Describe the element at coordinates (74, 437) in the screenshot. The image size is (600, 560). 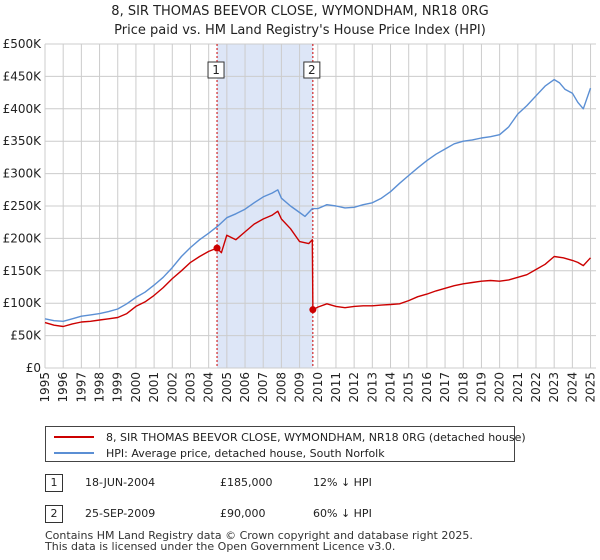
I see `legend-swatch-property` at that location.